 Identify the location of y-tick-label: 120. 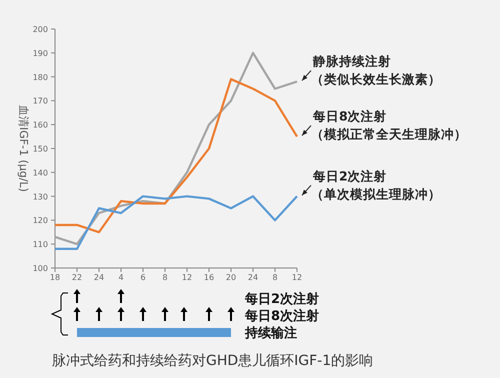
(40, 221).